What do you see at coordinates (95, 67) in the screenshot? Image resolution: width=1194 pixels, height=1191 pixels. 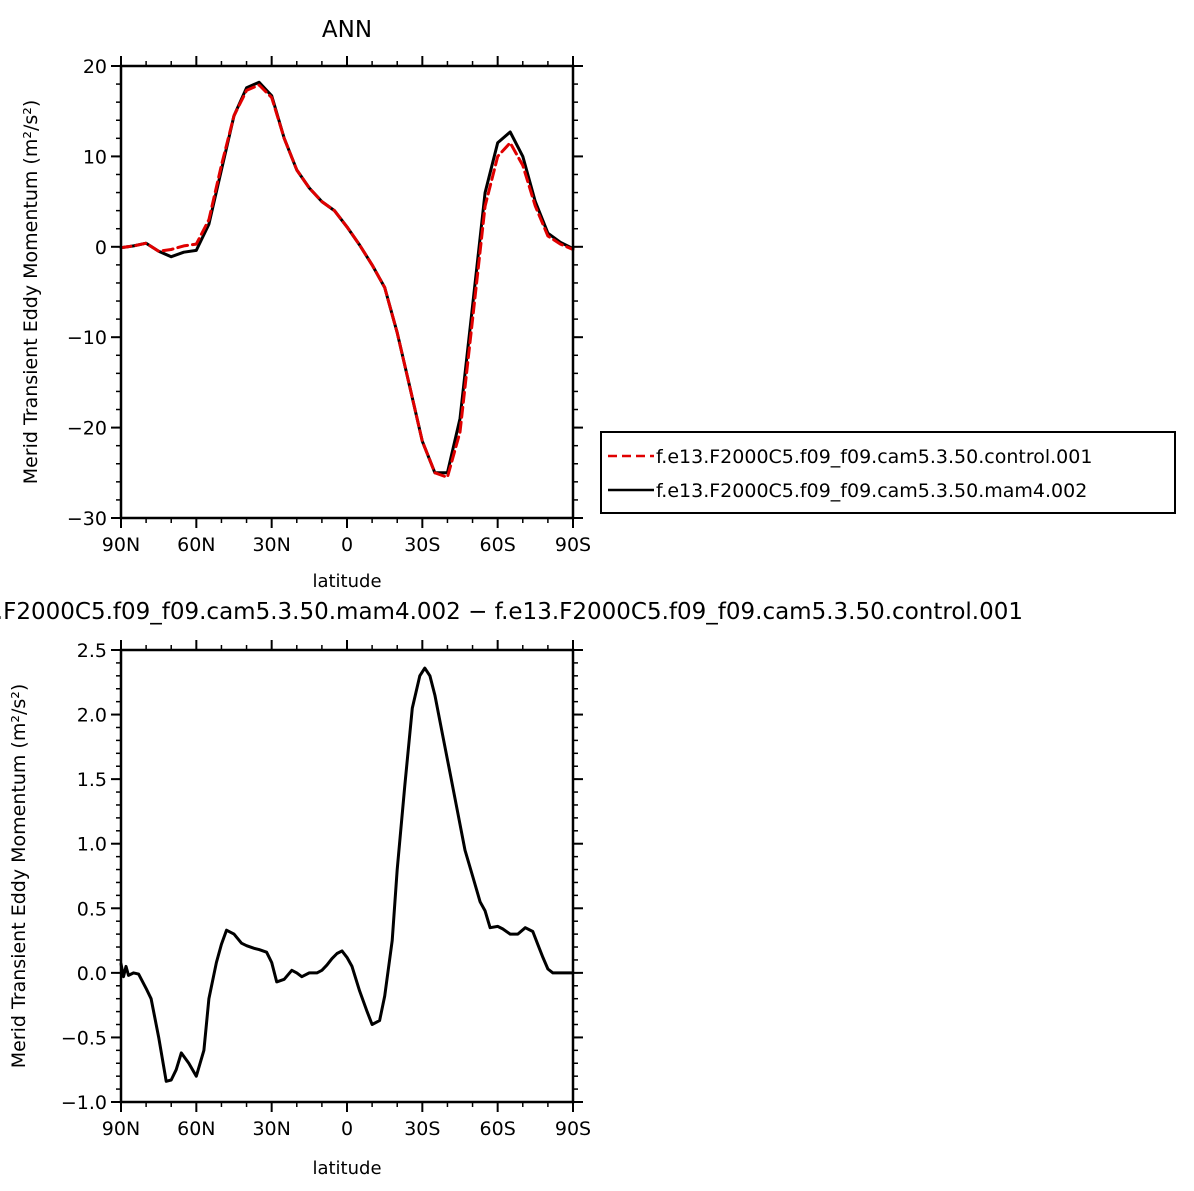 I see `top-y-tick-label: 20` at bounding box center [95, 67].